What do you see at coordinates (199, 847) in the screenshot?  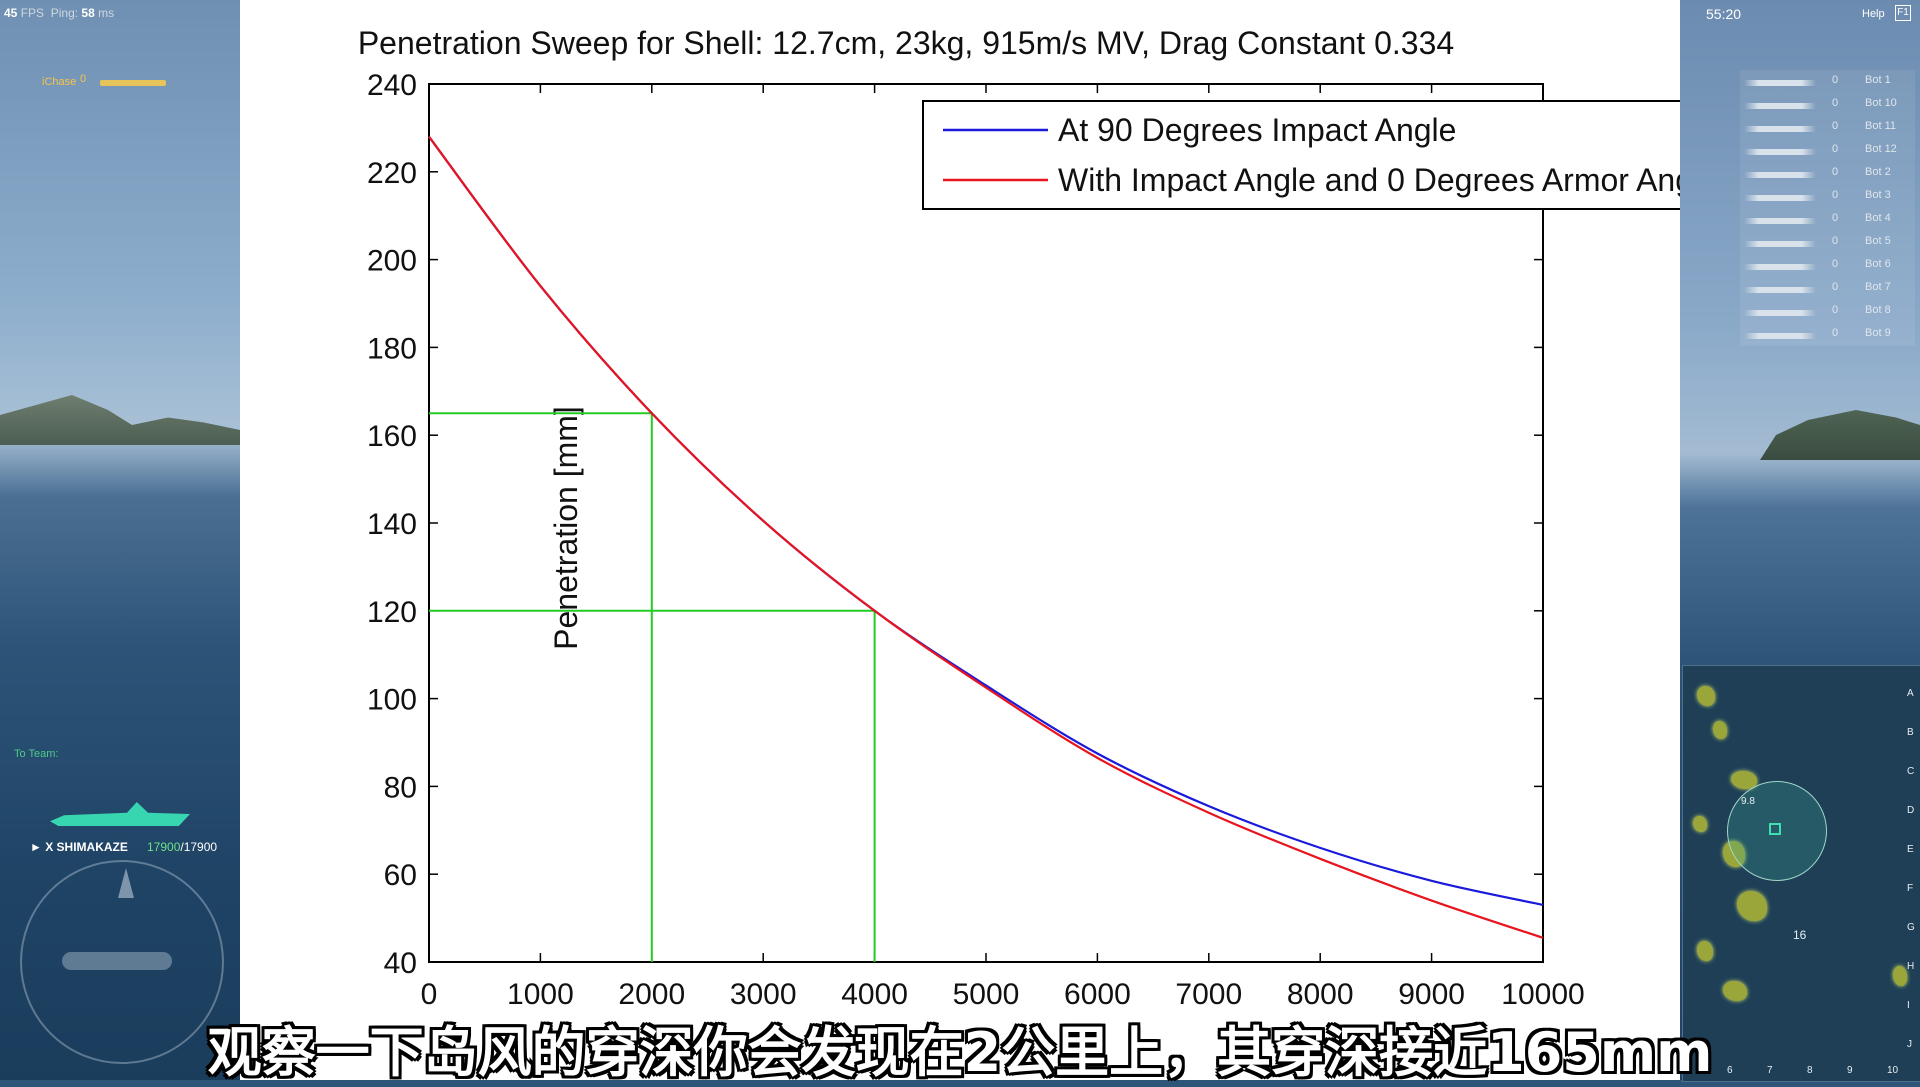 I see `hp-max: /17900` at bounding box center [199, 847].